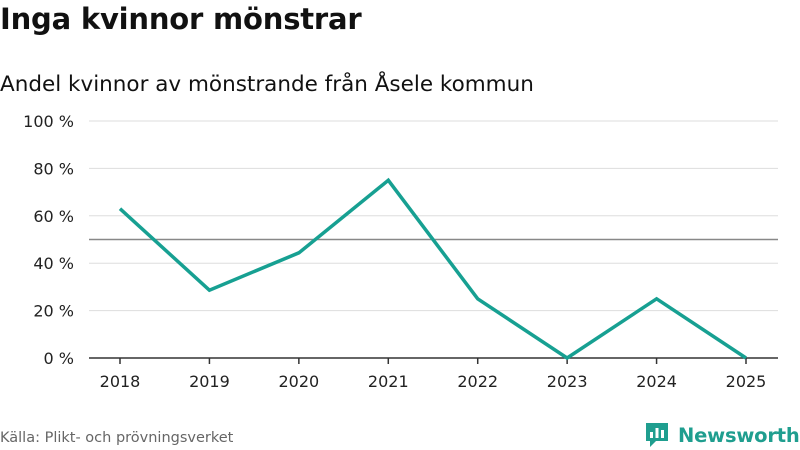 This screenshot has height=450, width=800. What do you see at coordinates (477, 381) in the screenshot?
I see `x-tick-label: 2022` at bounding box center [477, 381].